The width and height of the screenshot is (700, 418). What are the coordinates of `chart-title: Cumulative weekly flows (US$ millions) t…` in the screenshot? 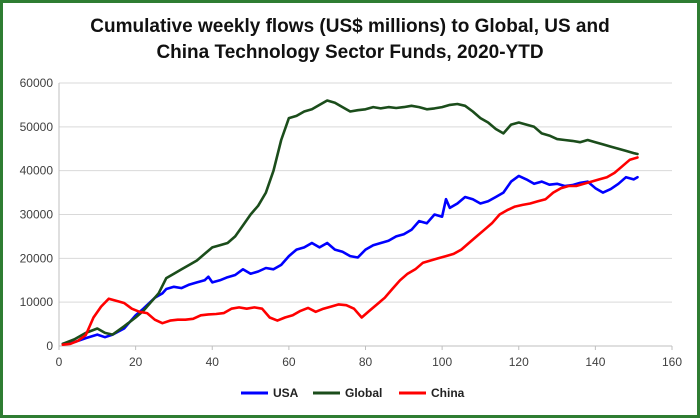 It's located at (350, 40).